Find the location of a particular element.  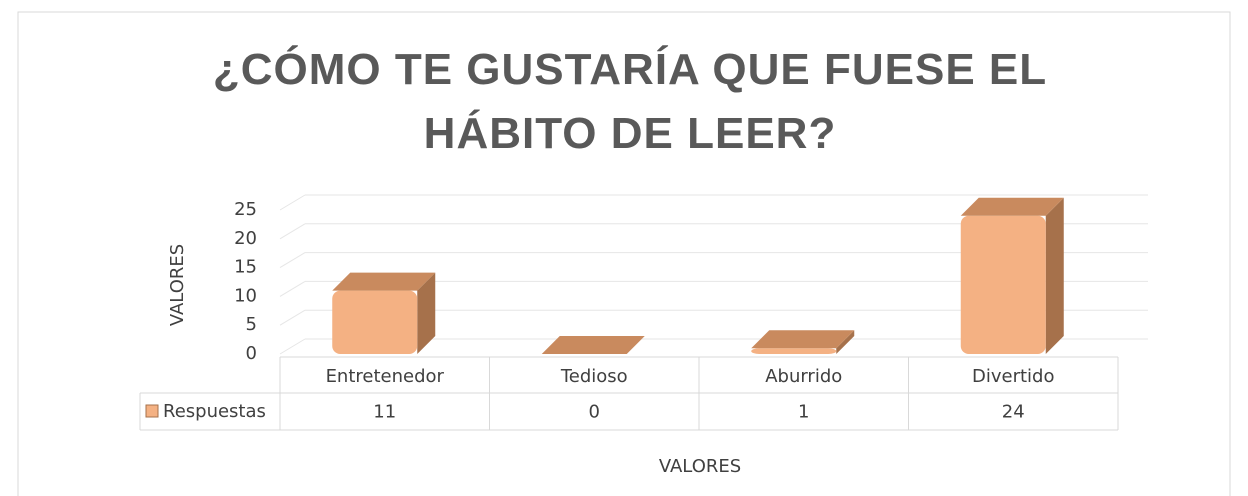

legend-swatch is located at coordinates (152, 411).